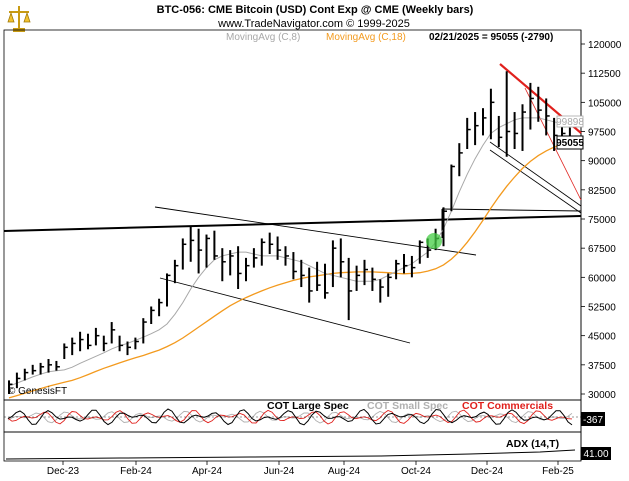 Image resolution: width=629 pixels, height=481 pixels. What do you see at coordinates (136, 471) in the screenshot?
I see `x-tick-label: Feb-24` at bounding box center [136, 471].